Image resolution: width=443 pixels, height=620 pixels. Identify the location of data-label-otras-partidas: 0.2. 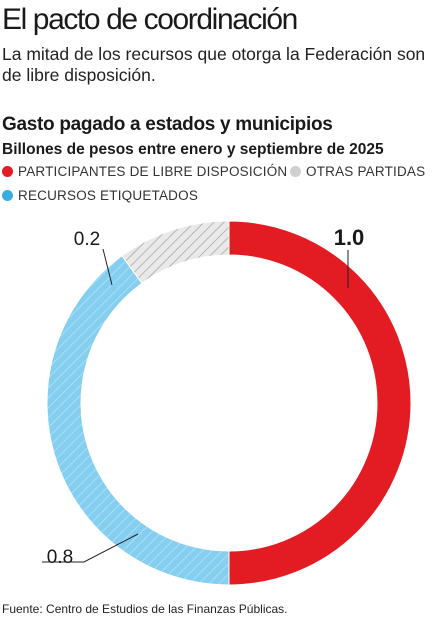
(87, 239).